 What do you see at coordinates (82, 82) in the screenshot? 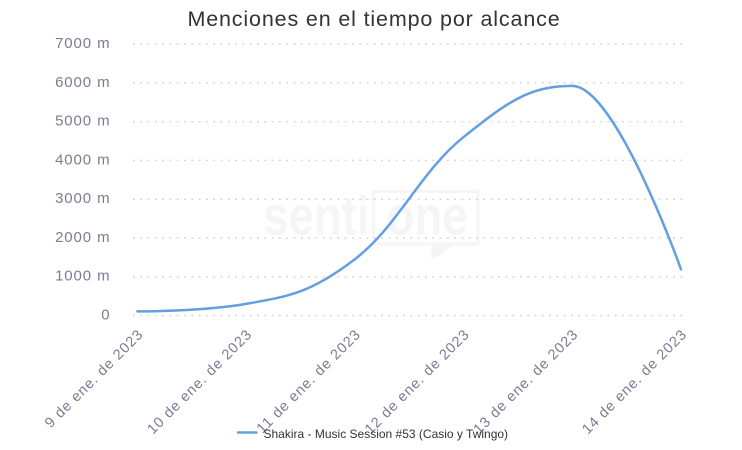
I see `svg-text: 6000 m` at bounding box center [82, 82].